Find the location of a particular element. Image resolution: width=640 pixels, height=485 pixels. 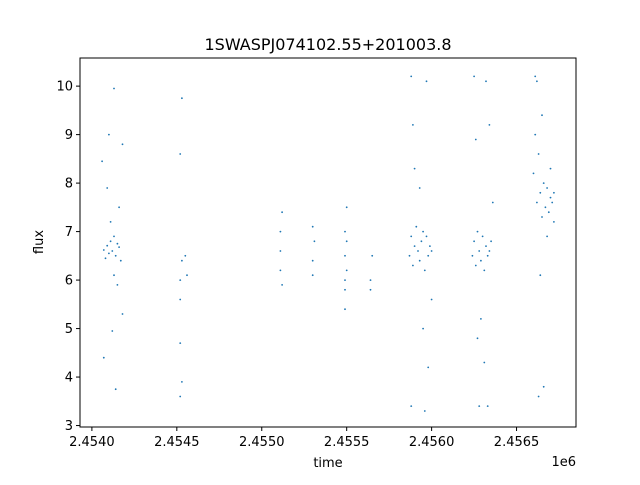

chart-title: 1SWASPJ074102.55+201003.8 is located at coordinates (327, 44).